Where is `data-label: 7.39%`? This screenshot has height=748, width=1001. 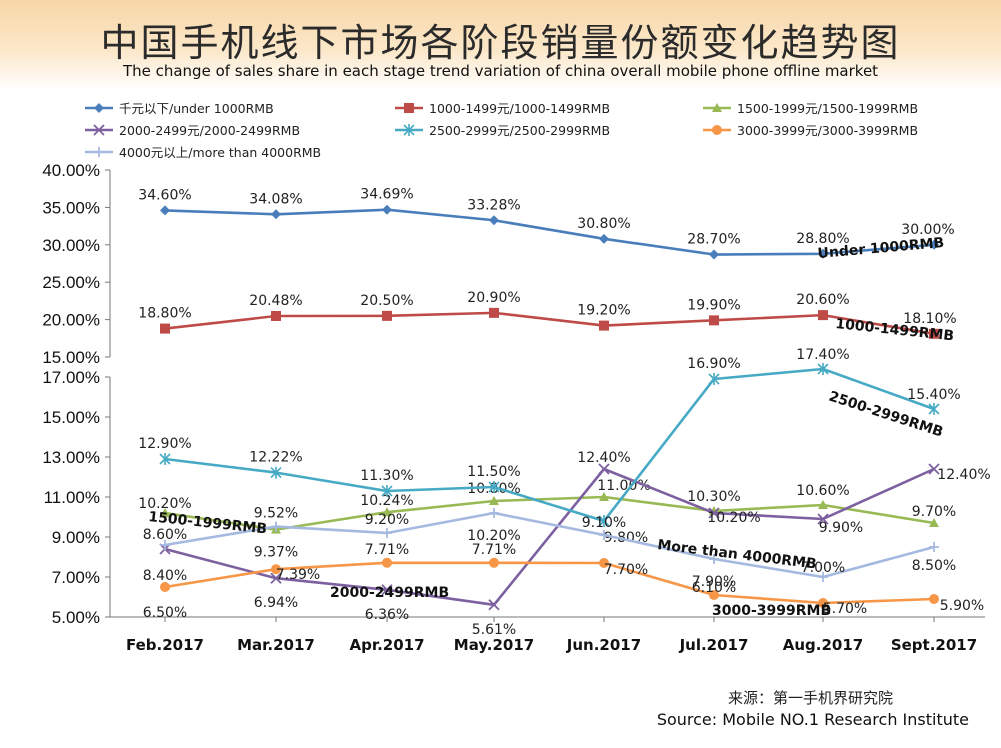 data-label: 7.39% is located at coordinates (298, 575).